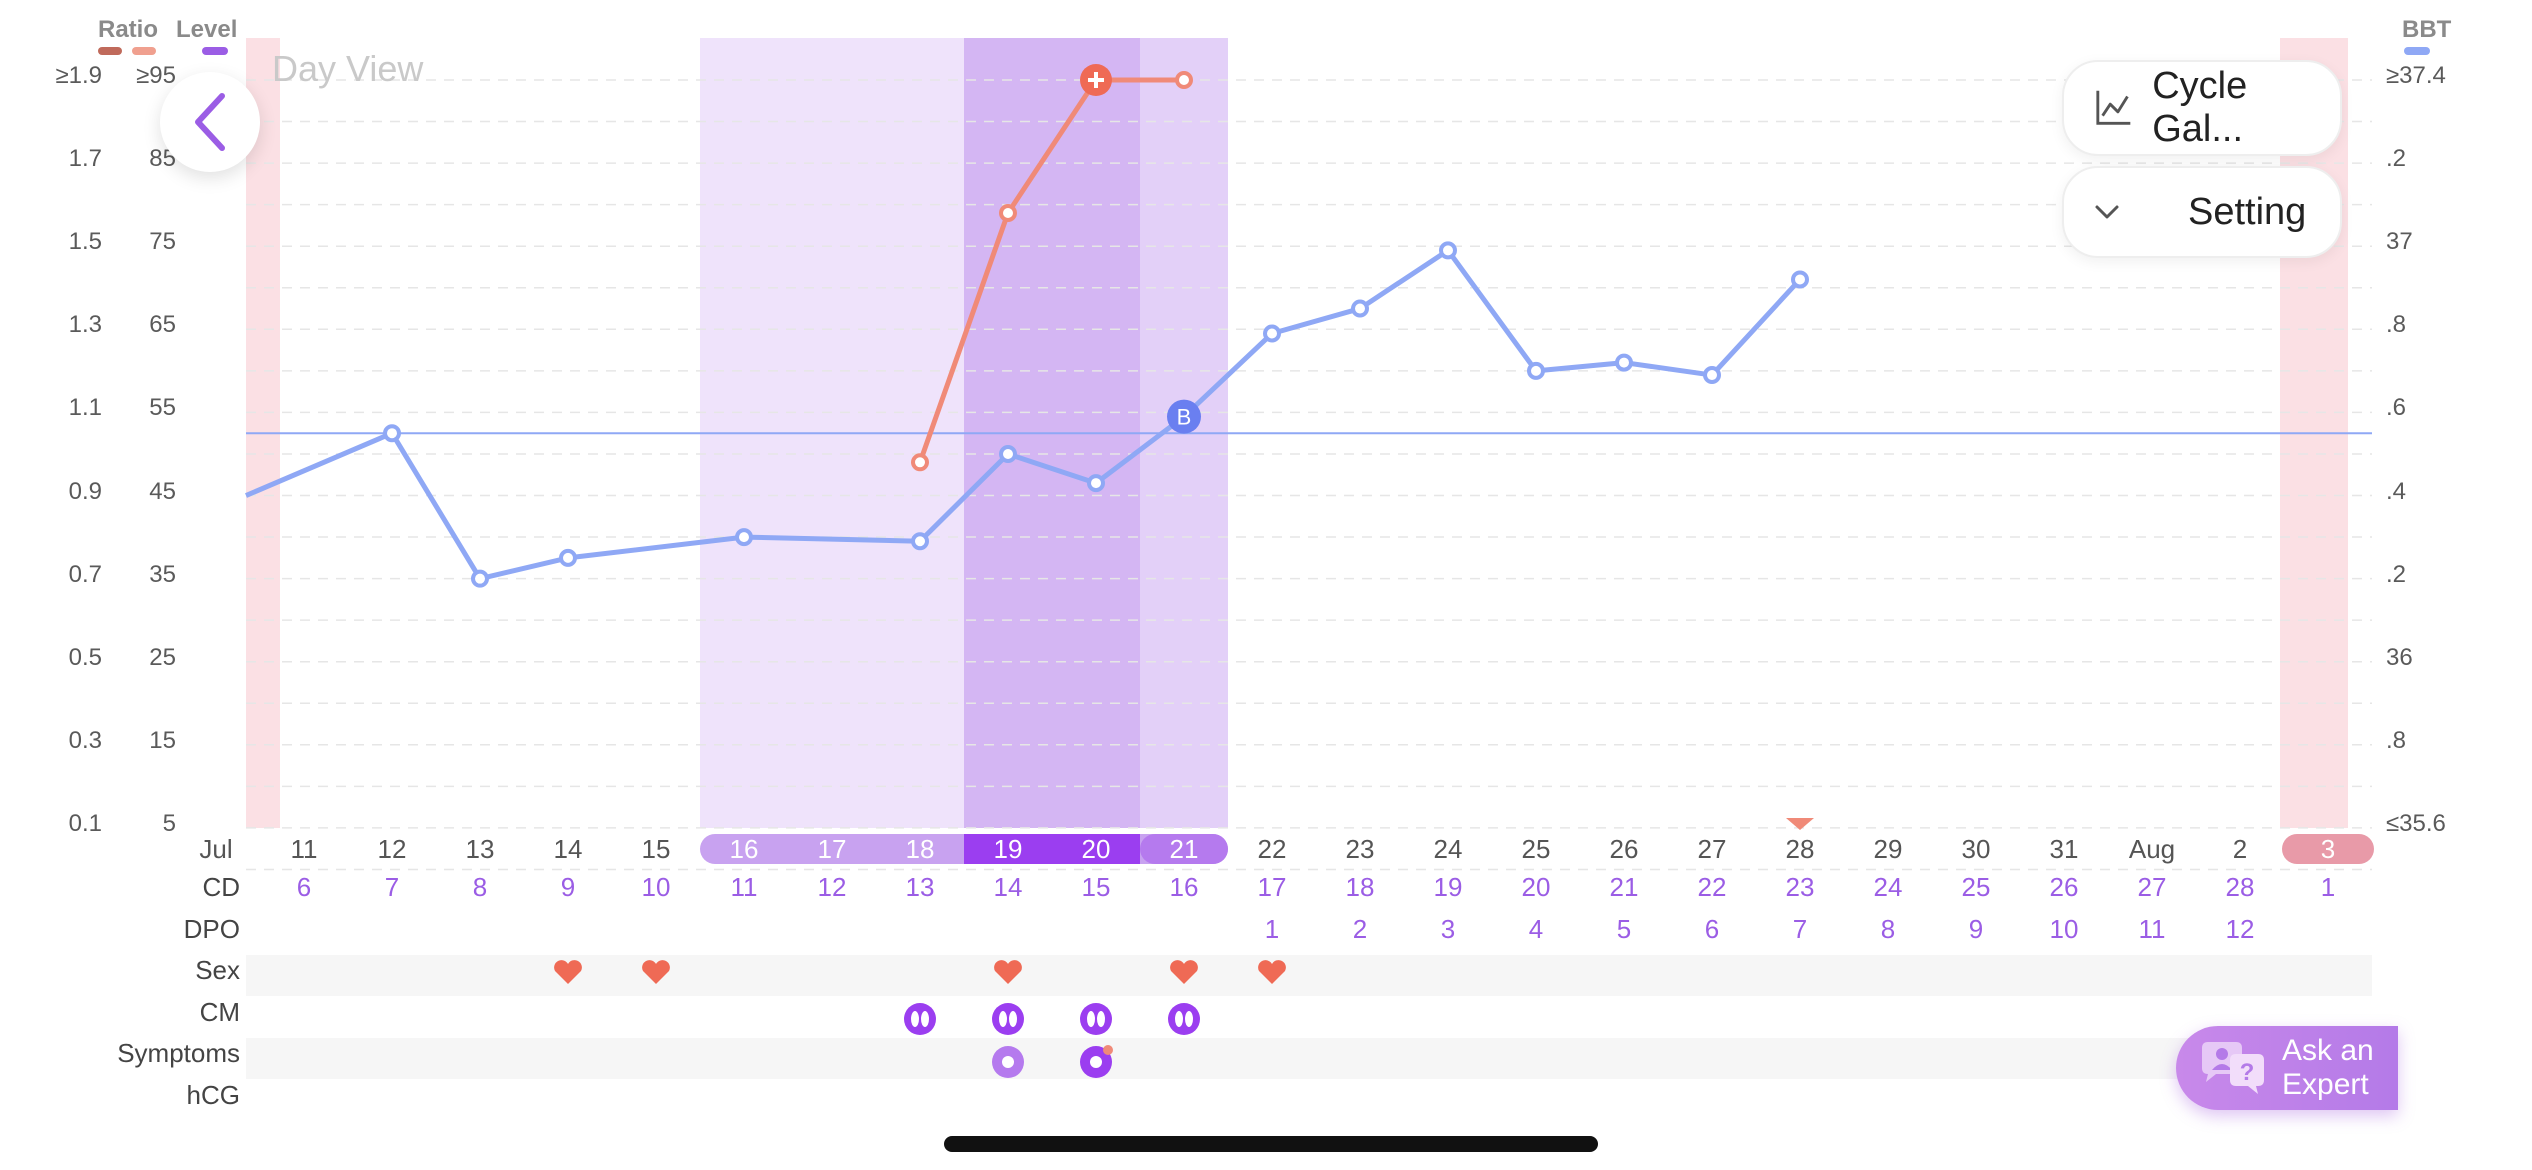 This screenshot has width=2532, height=1170. I want to click on dpo-value: 4, so click(1536, 929).